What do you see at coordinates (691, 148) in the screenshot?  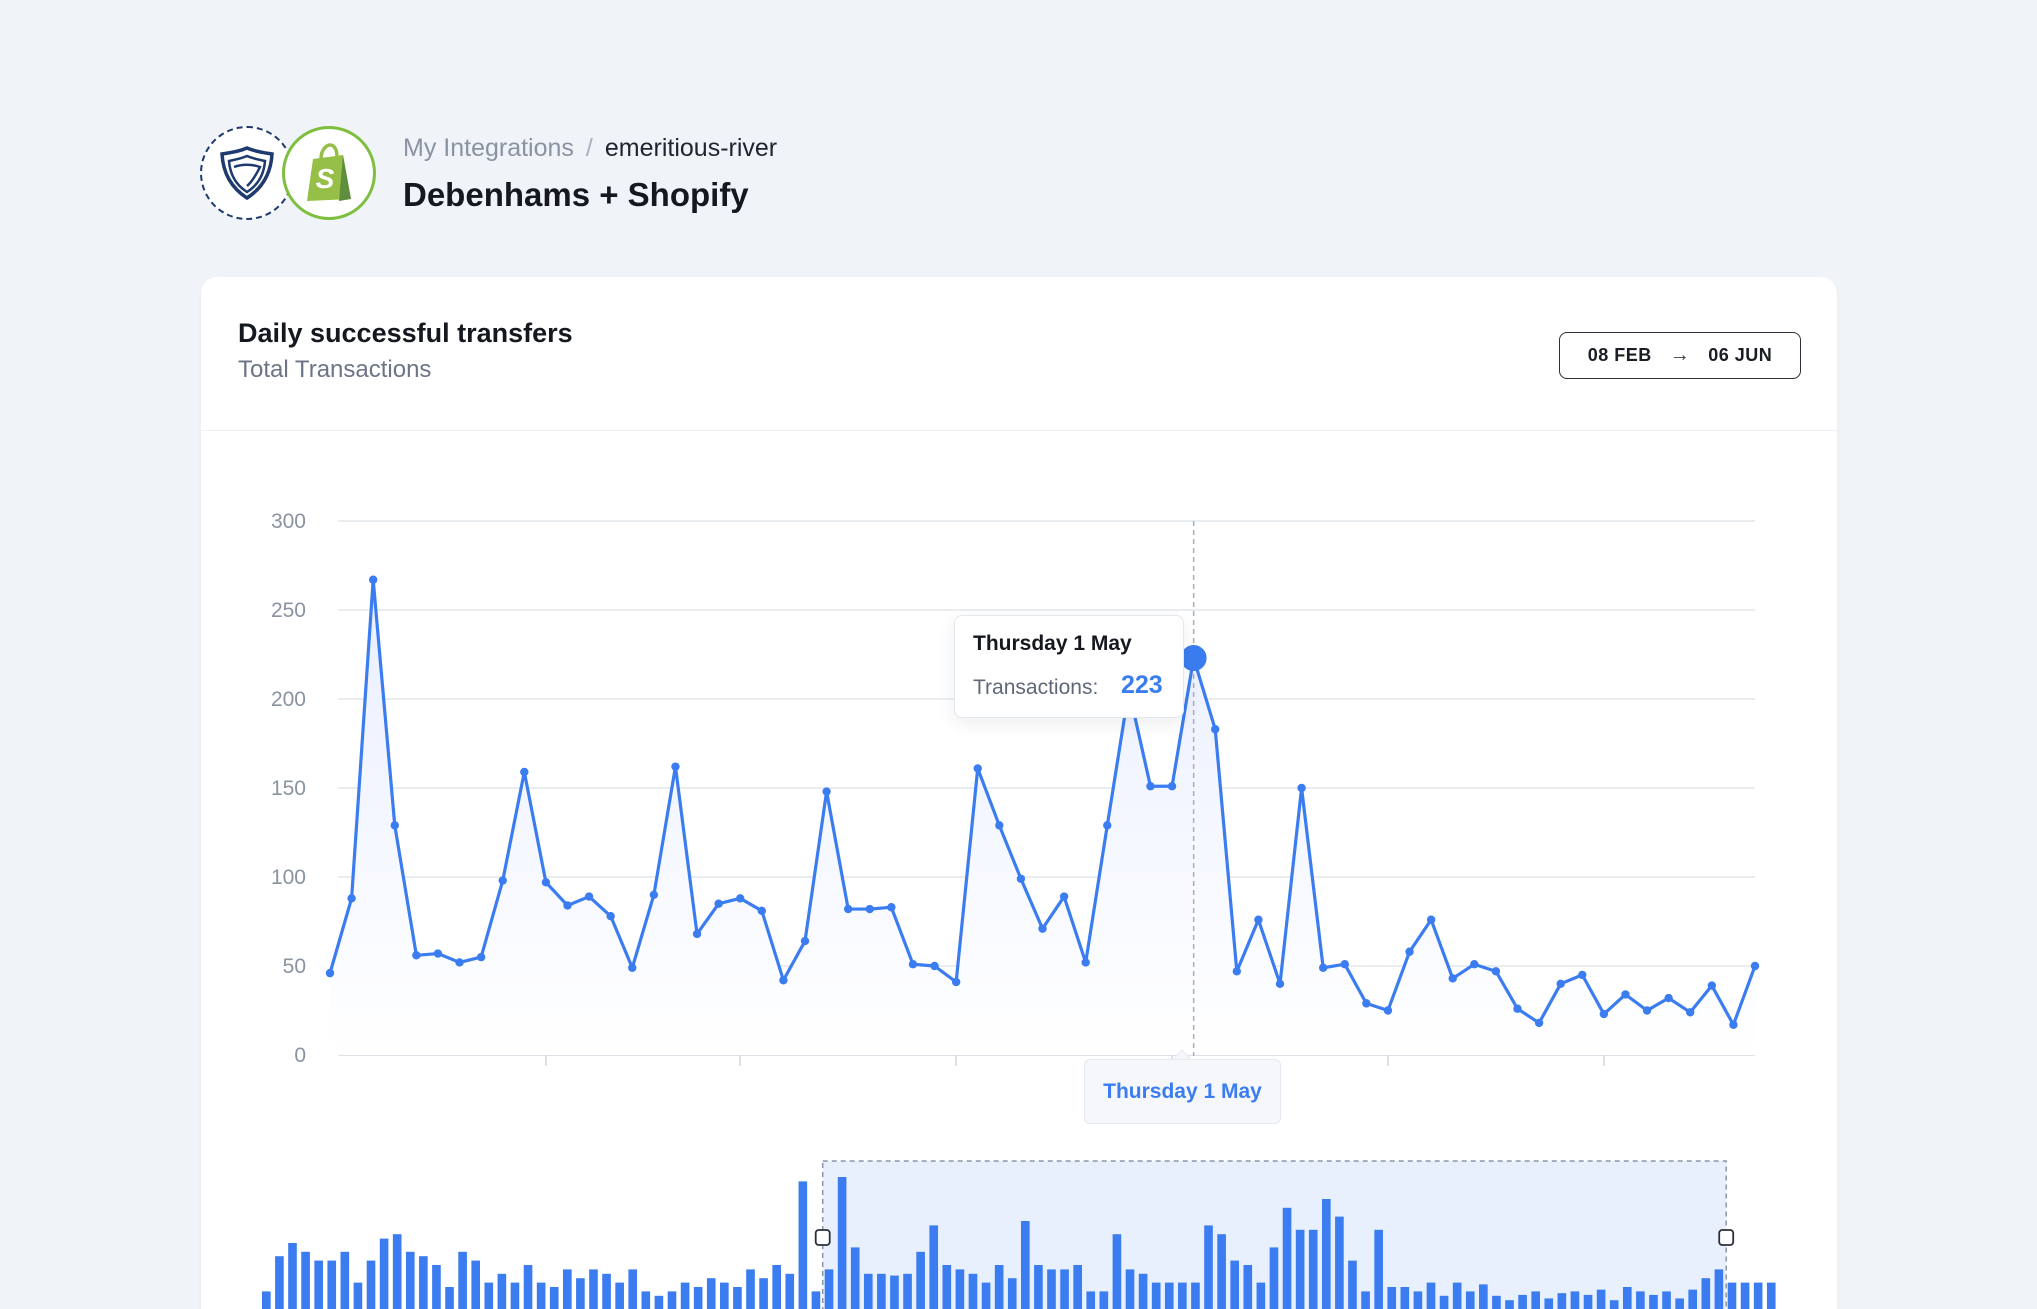 I see `breadcrumb-current: emeritious-river` at bounding box center [691, 148].